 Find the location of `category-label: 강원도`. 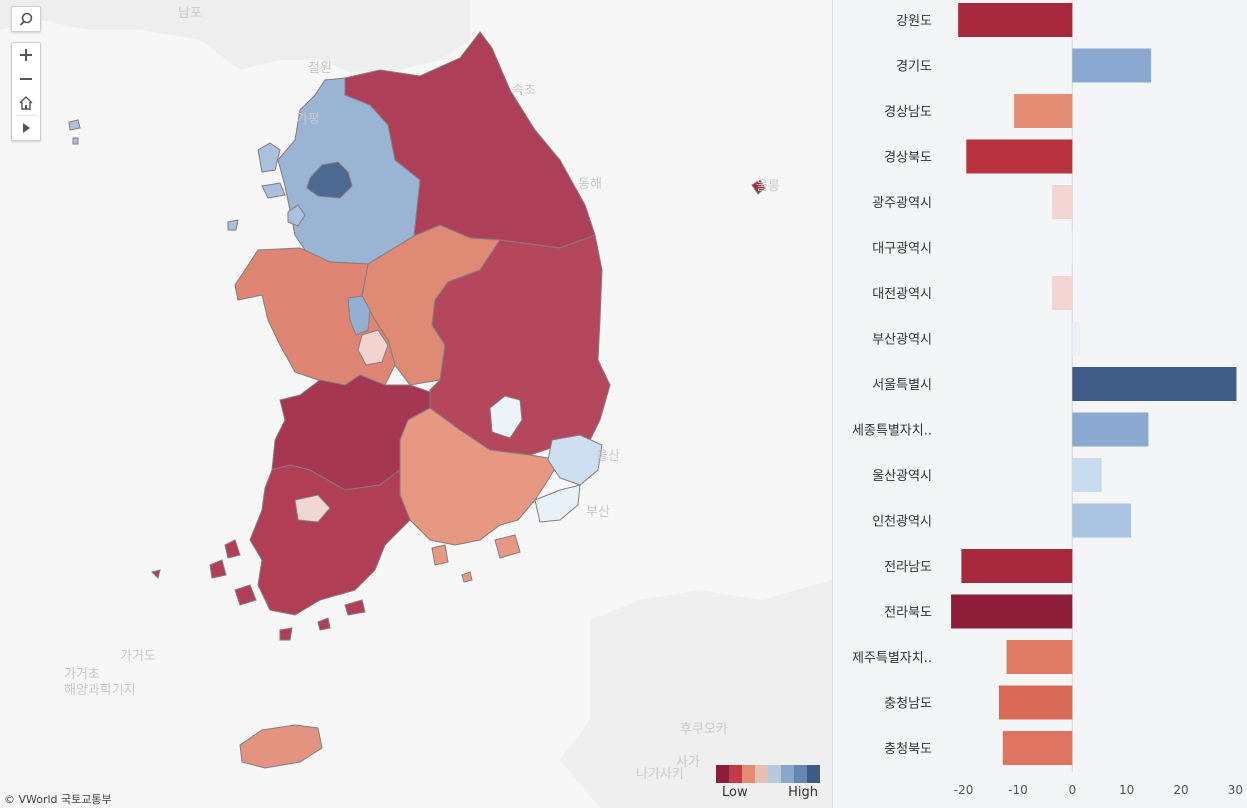

category-label: 강원도 is located at coordinates (914, 21).